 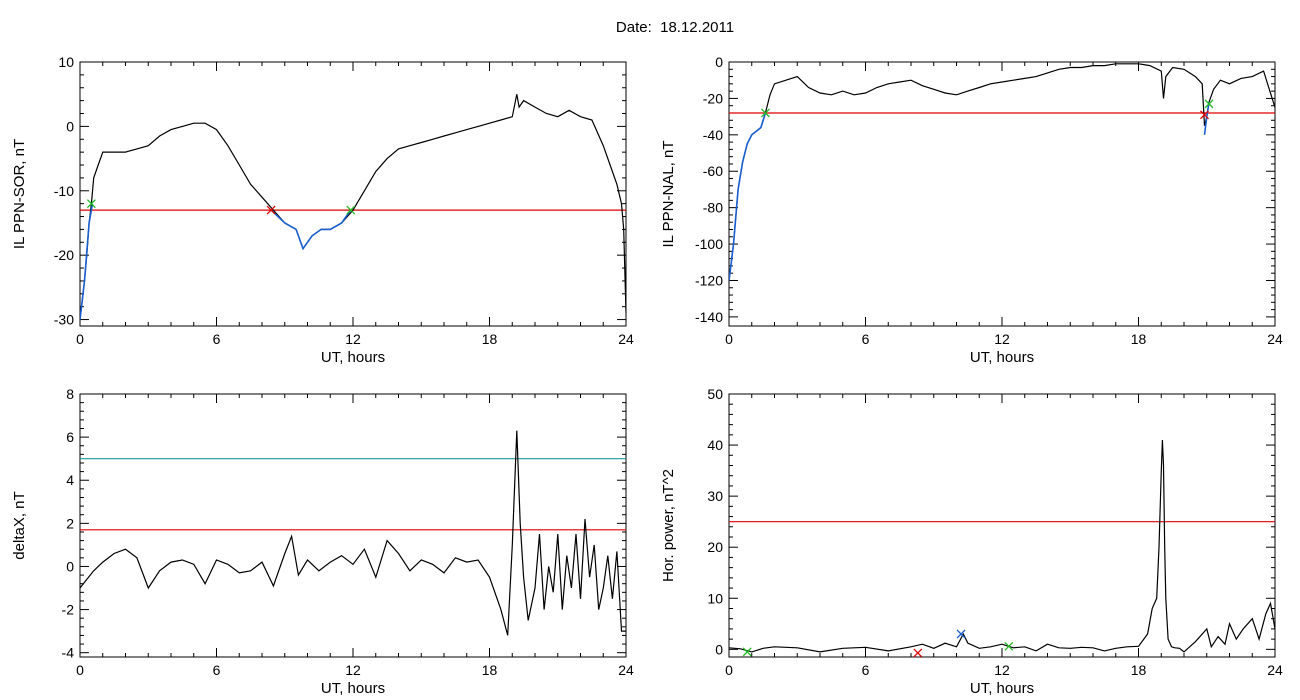 I want to click on y-tick-label: -4, so click(x=68, y=653).